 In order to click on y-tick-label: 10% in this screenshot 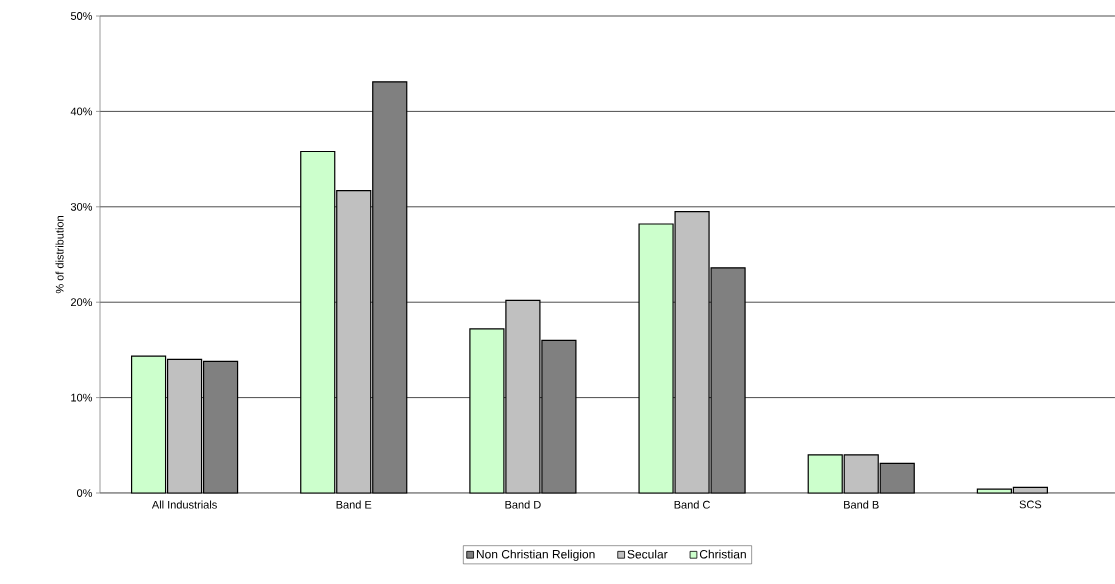, I will do `click(82, 397)`.